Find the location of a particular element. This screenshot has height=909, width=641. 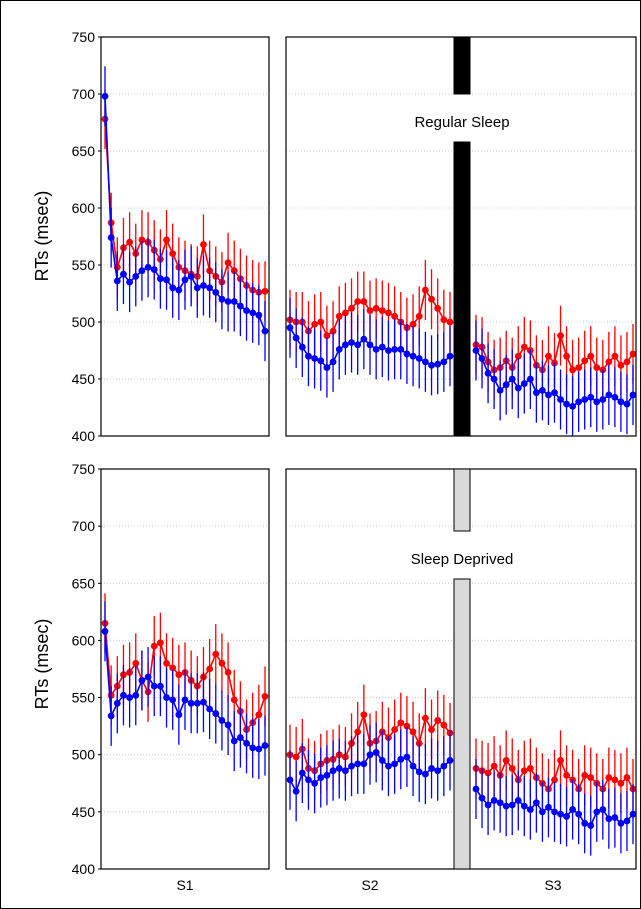

session-label: S3 is located at coordinates (552, 885).